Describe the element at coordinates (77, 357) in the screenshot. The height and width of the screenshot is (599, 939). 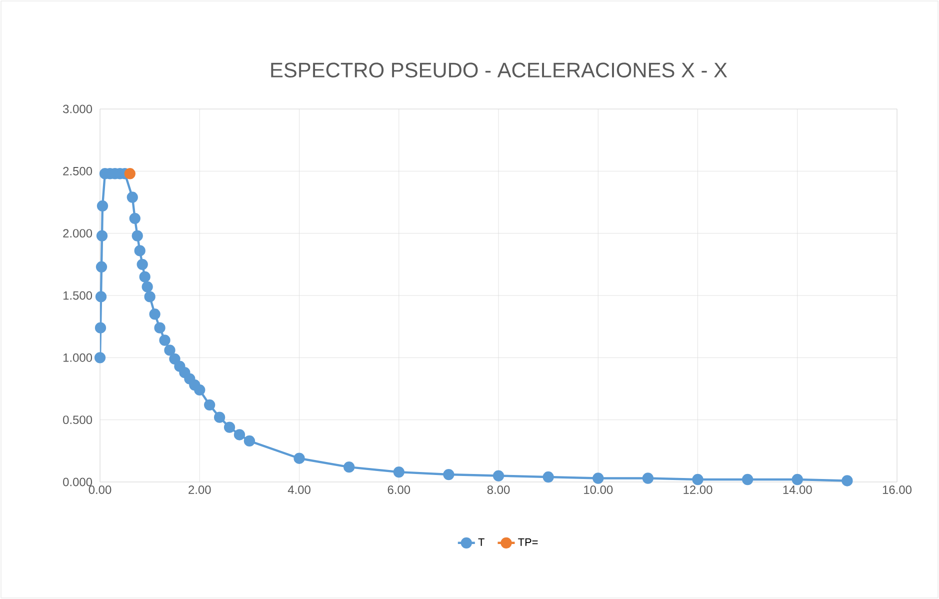
I see `y-tick-label: 1.000` at that location.